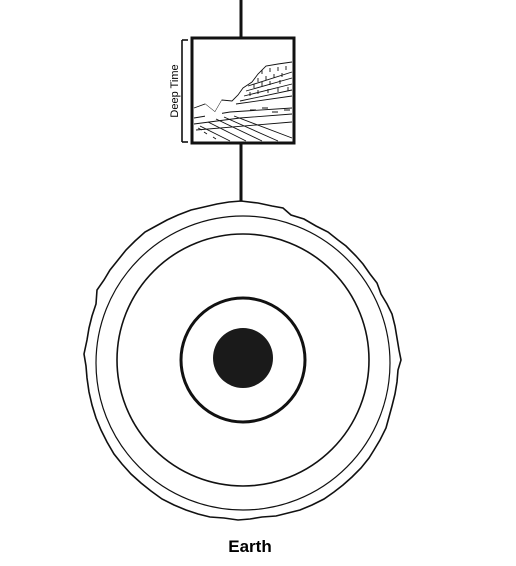  I want to click on earth-inner-core, so click(243, 358).